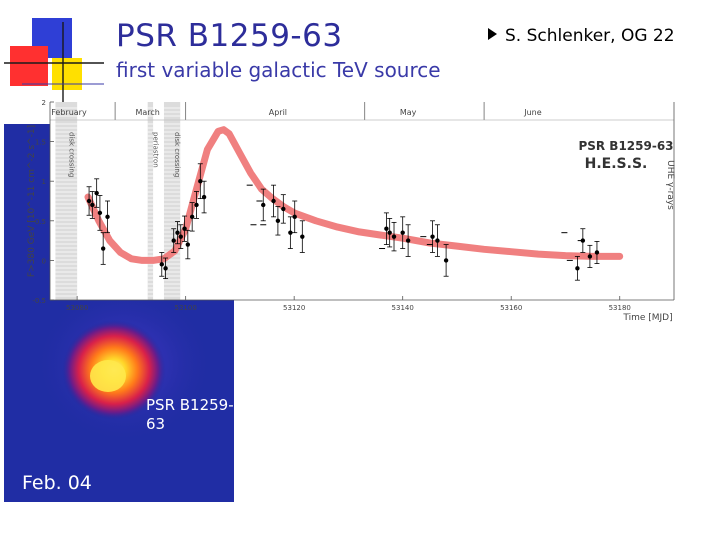 This screenshot has width=720, height=540. Describe the element at coordinates (278, 70) in the screenshot. I see `slide-subtitle: first variable galactic TeV source` at that location.